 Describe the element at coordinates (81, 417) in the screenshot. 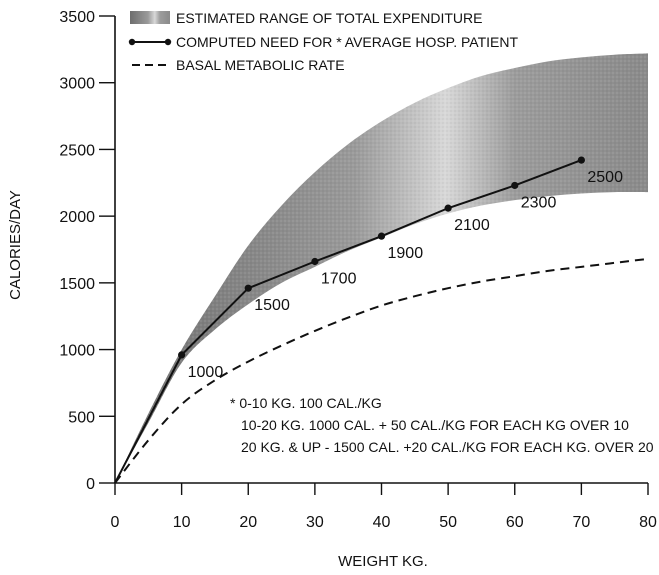

I see `y-tick-label: 500` at that location.